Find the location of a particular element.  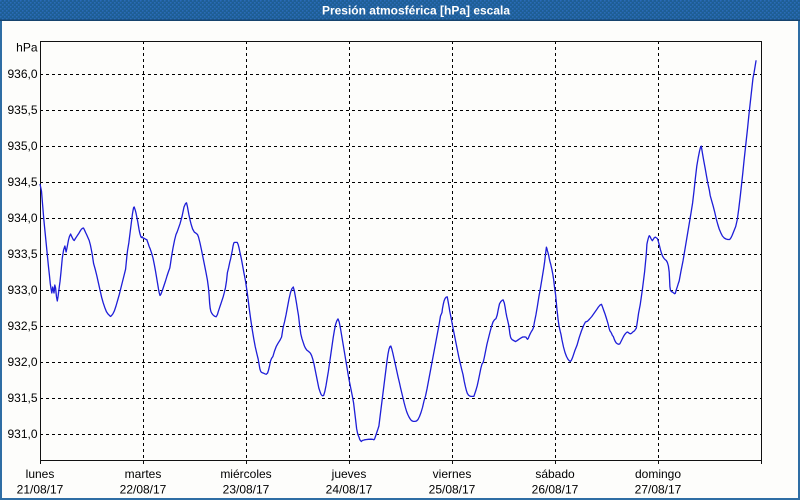

svg-text: 932,5 is located at coordinates (22, 326).